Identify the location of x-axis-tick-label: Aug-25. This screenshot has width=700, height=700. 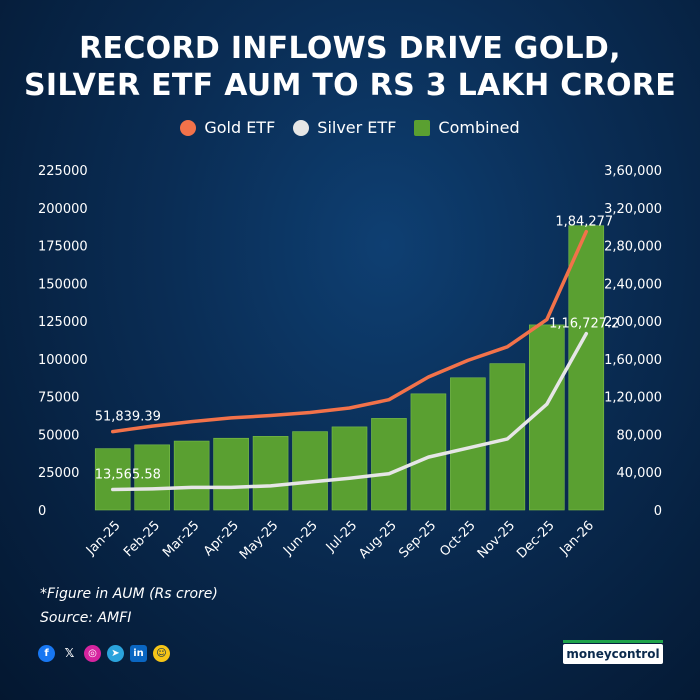
(378, 540).